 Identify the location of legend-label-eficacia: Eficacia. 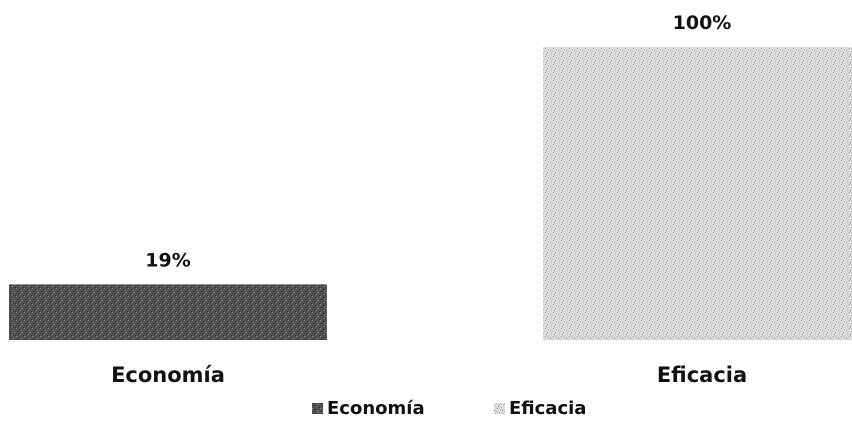
(547, 407).